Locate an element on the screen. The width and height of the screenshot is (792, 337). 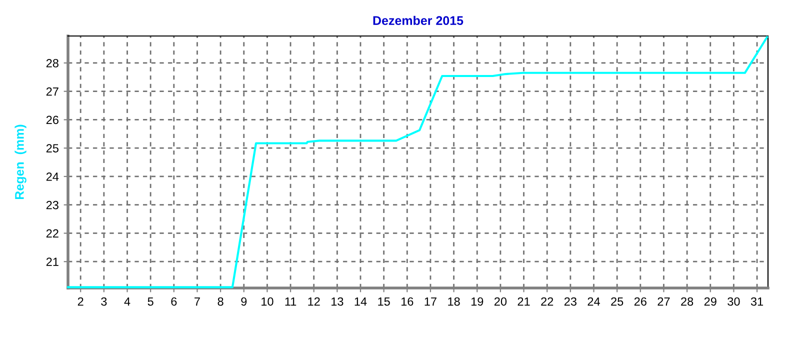
x-tick-label: 5 is located at coordinates (151, 301).